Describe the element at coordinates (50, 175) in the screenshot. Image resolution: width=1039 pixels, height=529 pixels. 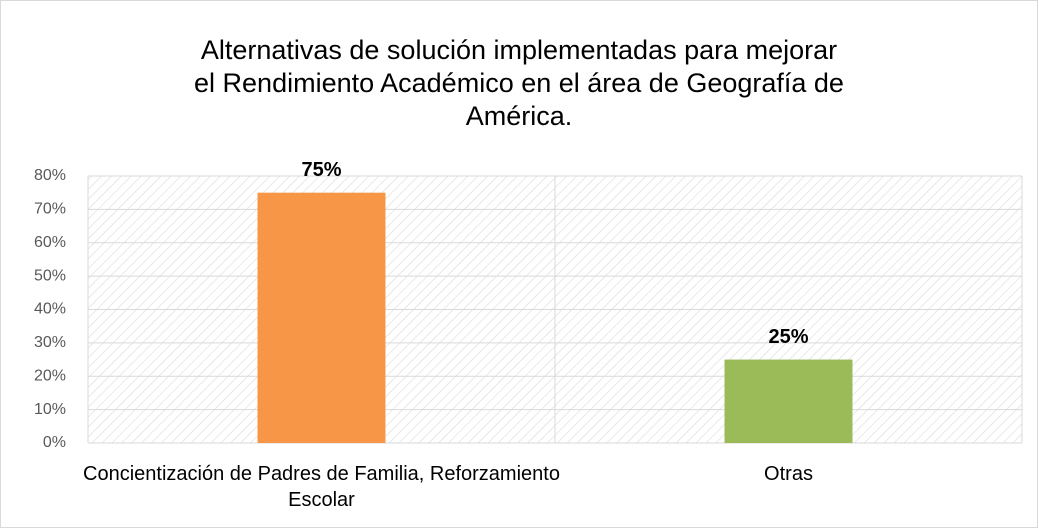
I see `y-tick-label: 80%` at that location.